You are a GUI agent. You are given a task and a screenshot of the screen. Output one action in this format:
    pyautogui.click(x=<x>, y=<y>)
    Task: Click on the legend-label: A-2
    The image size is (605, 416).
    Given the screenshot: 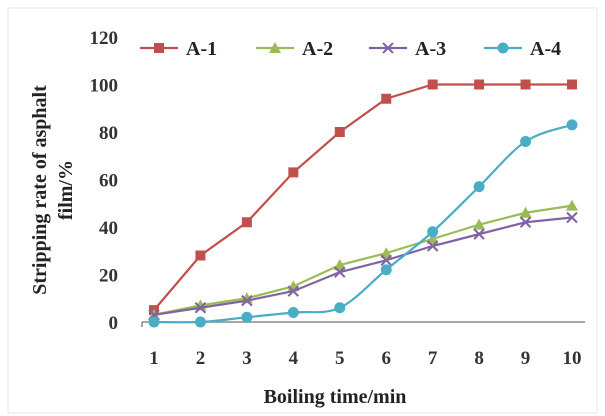 What is the action you would take?
    pyautogui.click(x=317, y=49)
    